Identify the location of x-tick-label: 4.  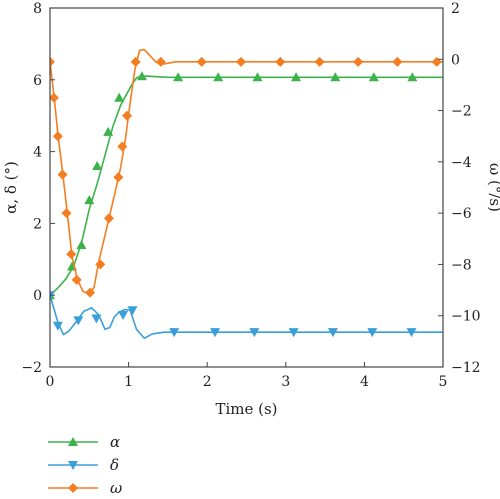
(364, 382).